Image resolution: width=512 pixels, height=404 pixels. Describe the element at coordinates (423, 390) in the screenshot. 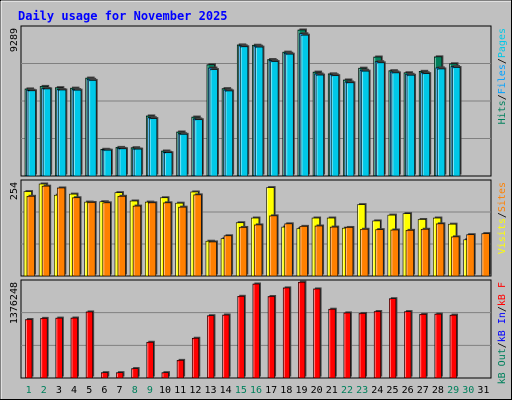

I see `day-label: 27` at that location.